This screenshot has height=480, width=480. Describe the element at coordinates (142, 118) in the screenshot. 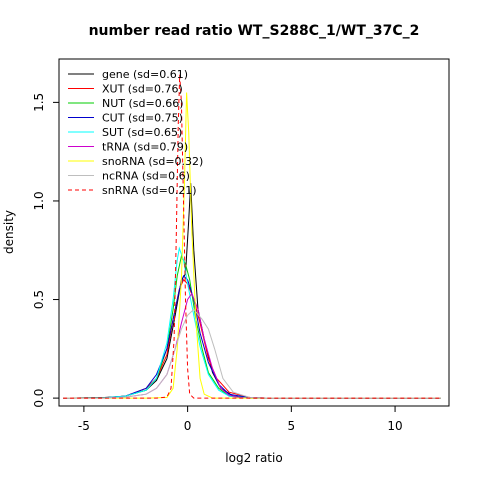

I see `legend-label: CUT (sd=0.75)` at that location.